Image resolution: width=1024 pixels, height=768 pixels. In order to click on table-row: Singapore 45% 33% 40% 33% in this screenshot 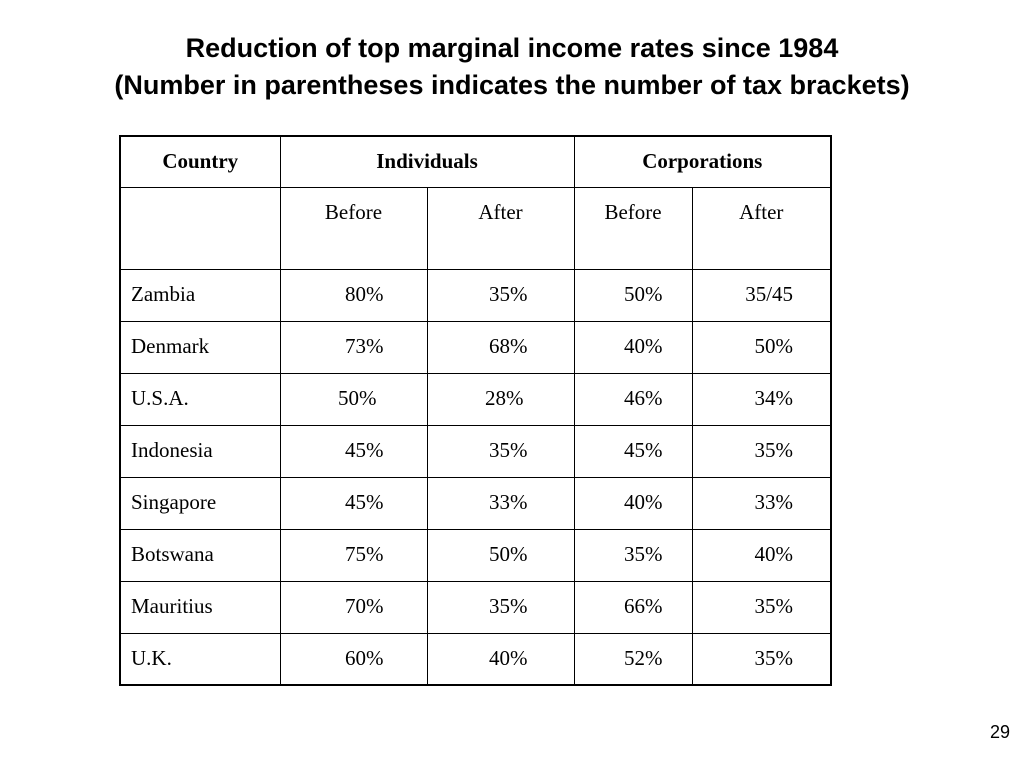, I will do `click(475, 503)`.